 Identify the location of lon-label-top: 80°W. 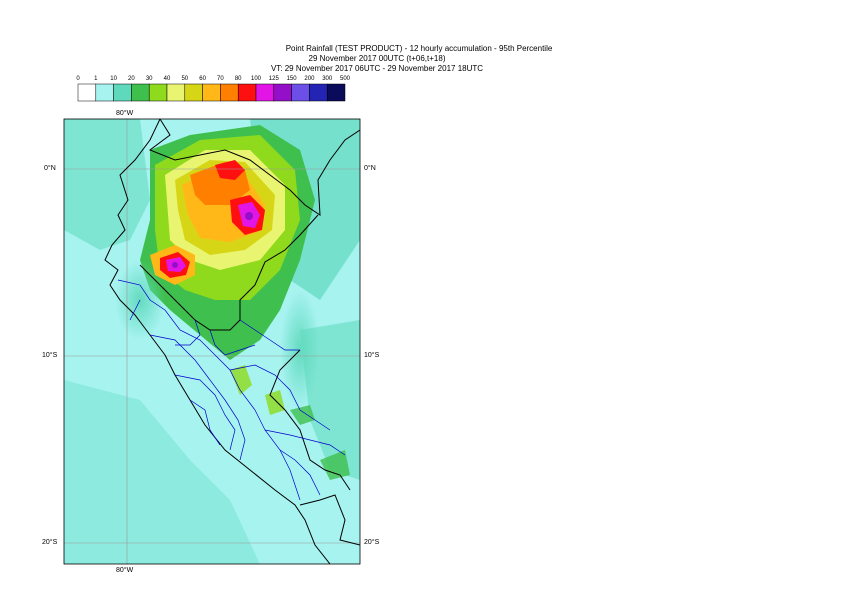
(125, 113).